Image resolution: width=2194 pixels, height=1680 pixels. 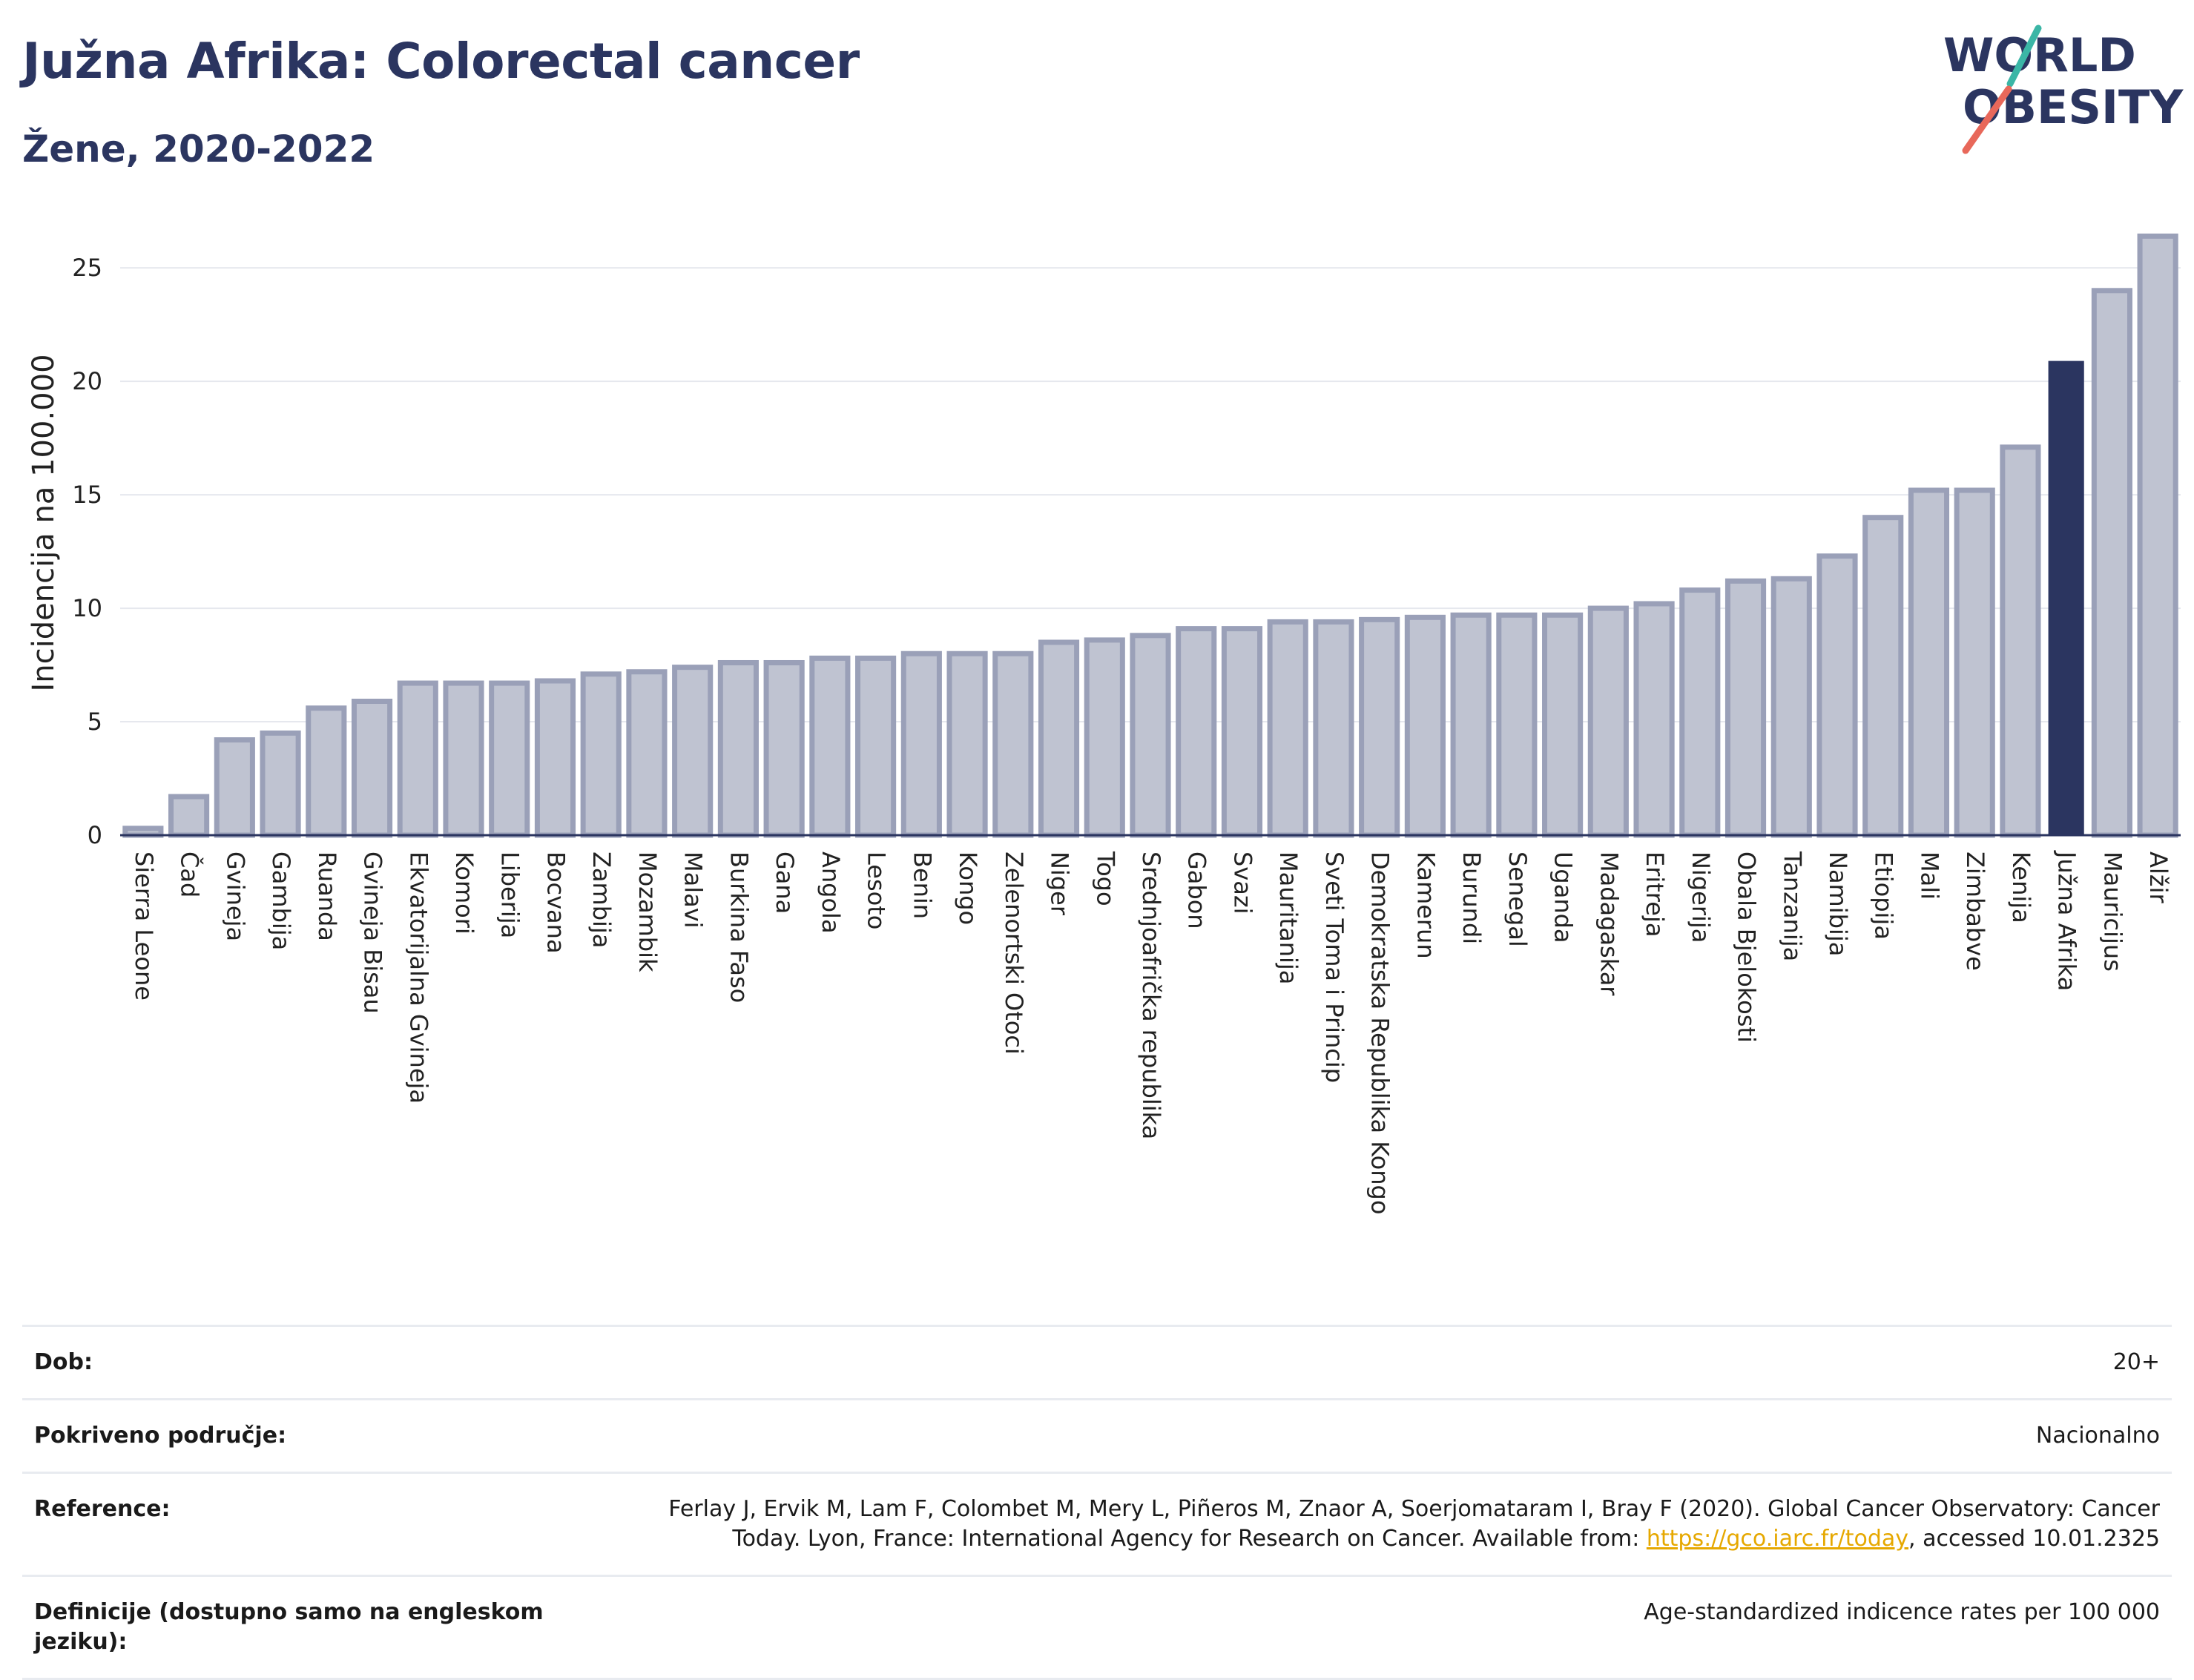 I want to click on x-tick-label: Gabon, so click(x=1197, y=890).